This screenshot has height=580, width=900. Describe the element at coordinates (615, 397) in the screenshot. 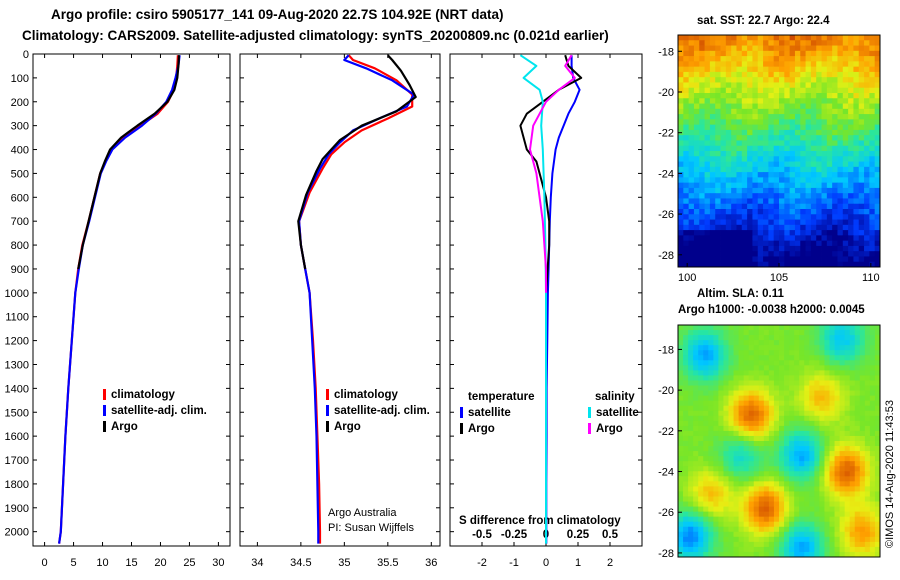

I see `legend-title: salinity` at that location.